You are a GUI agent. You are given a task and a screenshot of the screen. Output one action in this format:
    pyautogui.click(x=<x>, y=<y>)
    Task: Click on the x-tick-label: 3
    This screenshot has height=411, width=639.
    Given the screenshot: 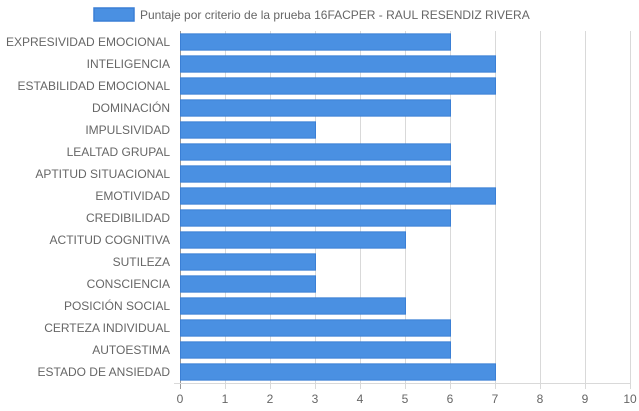 What is the action you would take?
    pyautogui.click(x=315, y=399)
    